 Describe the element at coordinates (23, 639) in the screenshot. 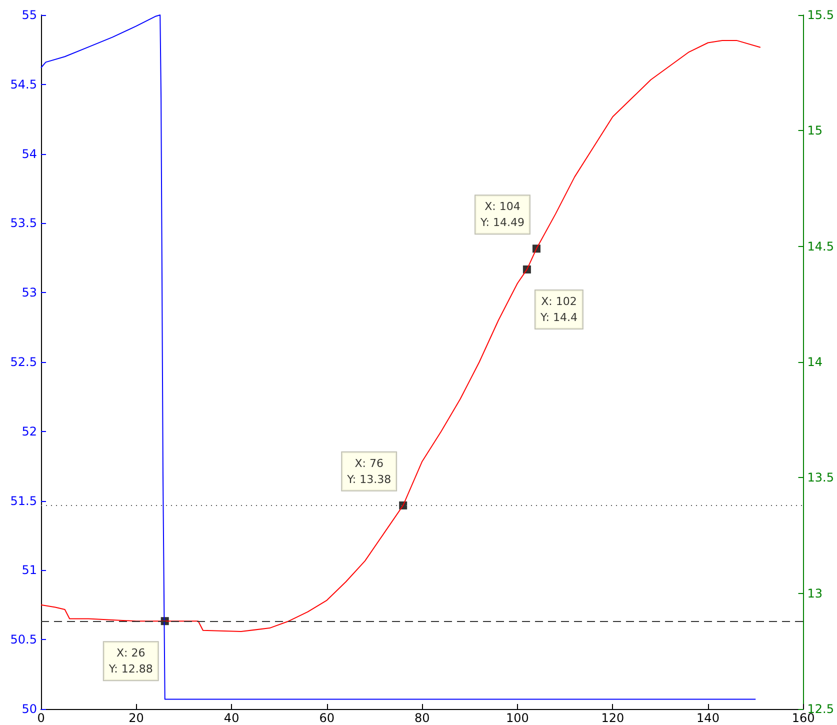

I see `y-tick-label: 50.5` at that location.